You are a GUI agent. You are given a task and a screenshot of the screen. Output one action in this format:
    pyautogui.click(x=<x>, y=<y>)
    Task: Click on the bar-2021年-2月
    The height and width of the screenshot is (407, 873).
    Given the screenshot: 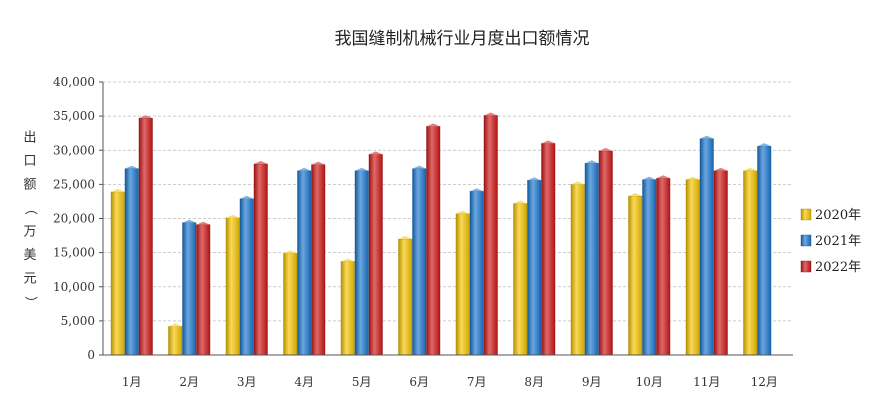 What is the action you would take?
    pyautogui.click(x=189, y=289)
    